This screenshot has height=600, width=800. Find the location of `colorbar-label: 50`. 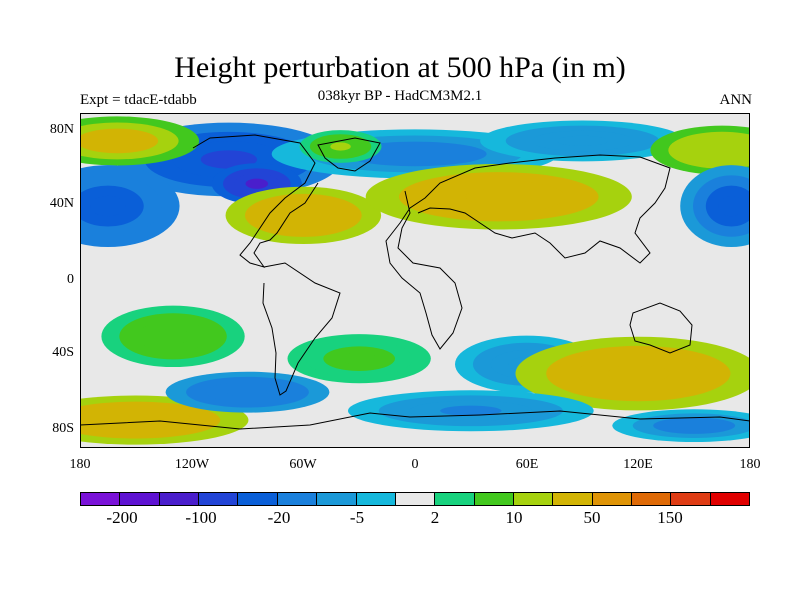

colorbar-label: 50 is located at coordinates (592, 517).